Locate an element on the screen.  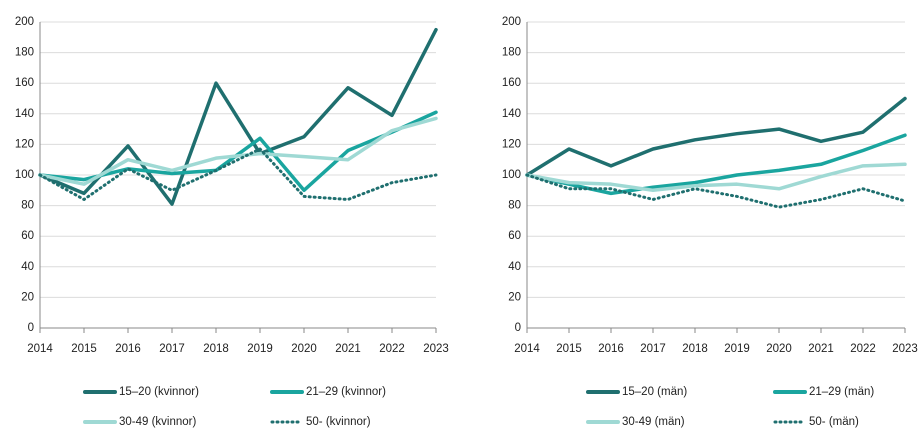
legend-label: 50- (män) is located at coordinates (834, 422).